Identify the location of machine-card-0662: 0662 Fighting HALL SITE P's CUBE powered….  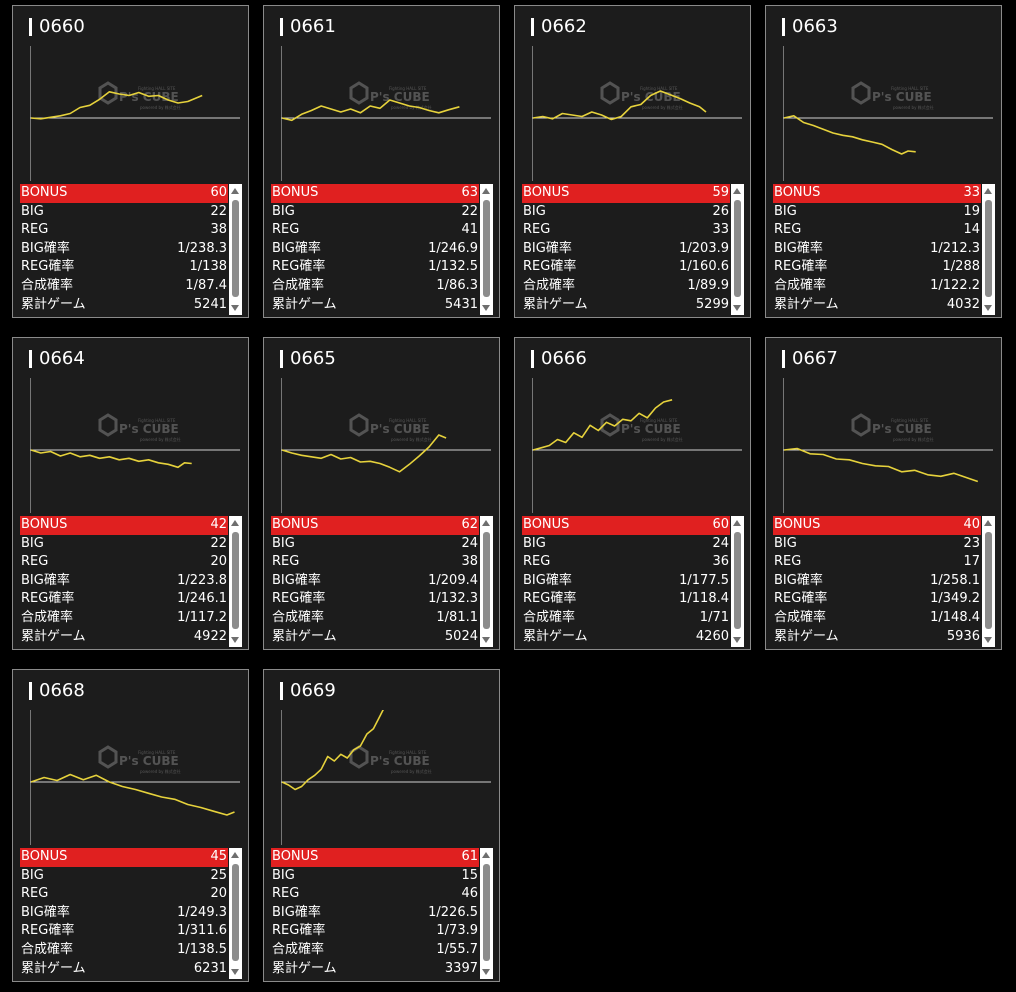
(632, 161).